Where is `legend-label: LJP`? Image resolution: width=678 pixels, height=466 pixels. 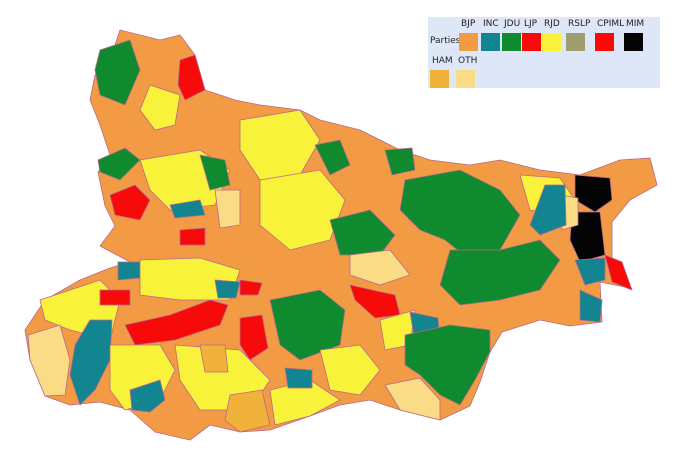 legend-label: LJP is located at coordinates (531, 24).